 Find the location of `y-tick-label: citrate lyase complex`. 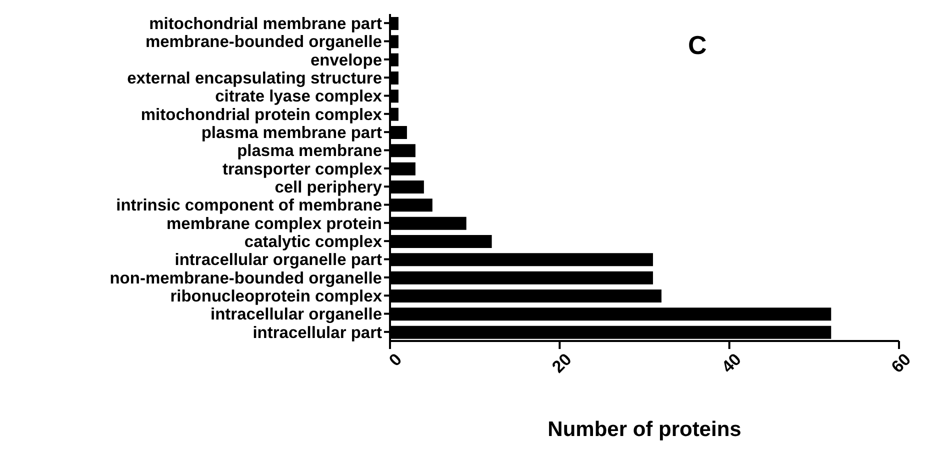

y-tick-label: citrate lyase complex is located at coordinates (299, 97).